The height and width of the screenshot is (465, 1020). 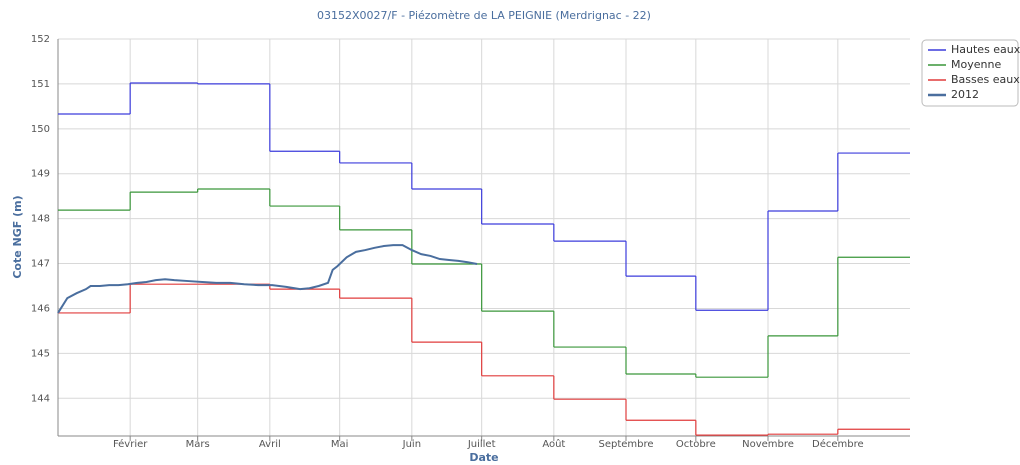 What do you see at coordinates (768, 444) in the screenshot?
I see `x-tick-label: Novembre` at bounding box center [768, 444].